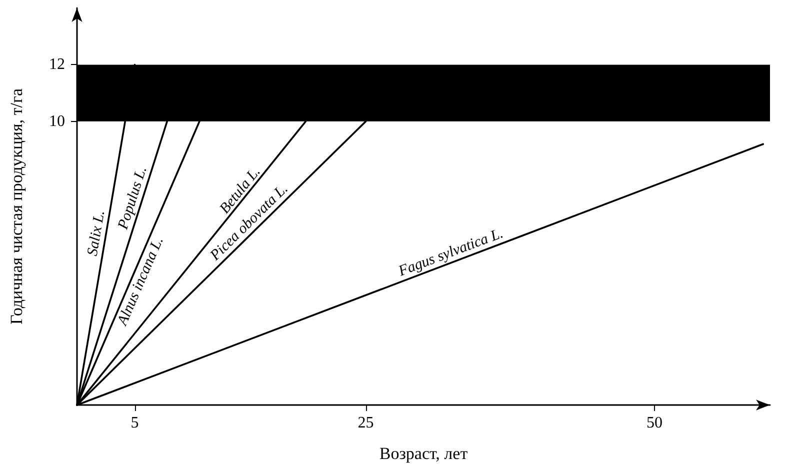 The height and width of the screenshot is (475, 789). I want to click on y-tick-label: 10, so click(57, 121).